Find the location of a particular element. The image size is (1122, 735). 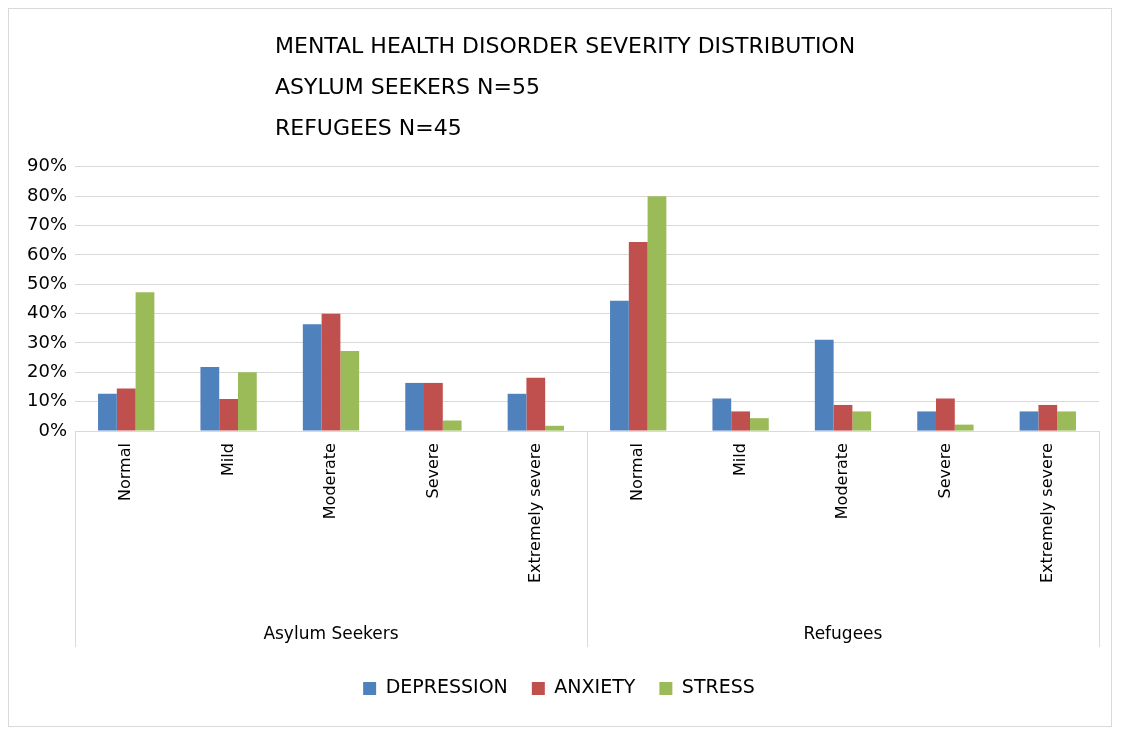

chart-title: MENTAL HEALTH DISORDER SEVERITY DISTRIBUTION is located at coordinates (566, 46).